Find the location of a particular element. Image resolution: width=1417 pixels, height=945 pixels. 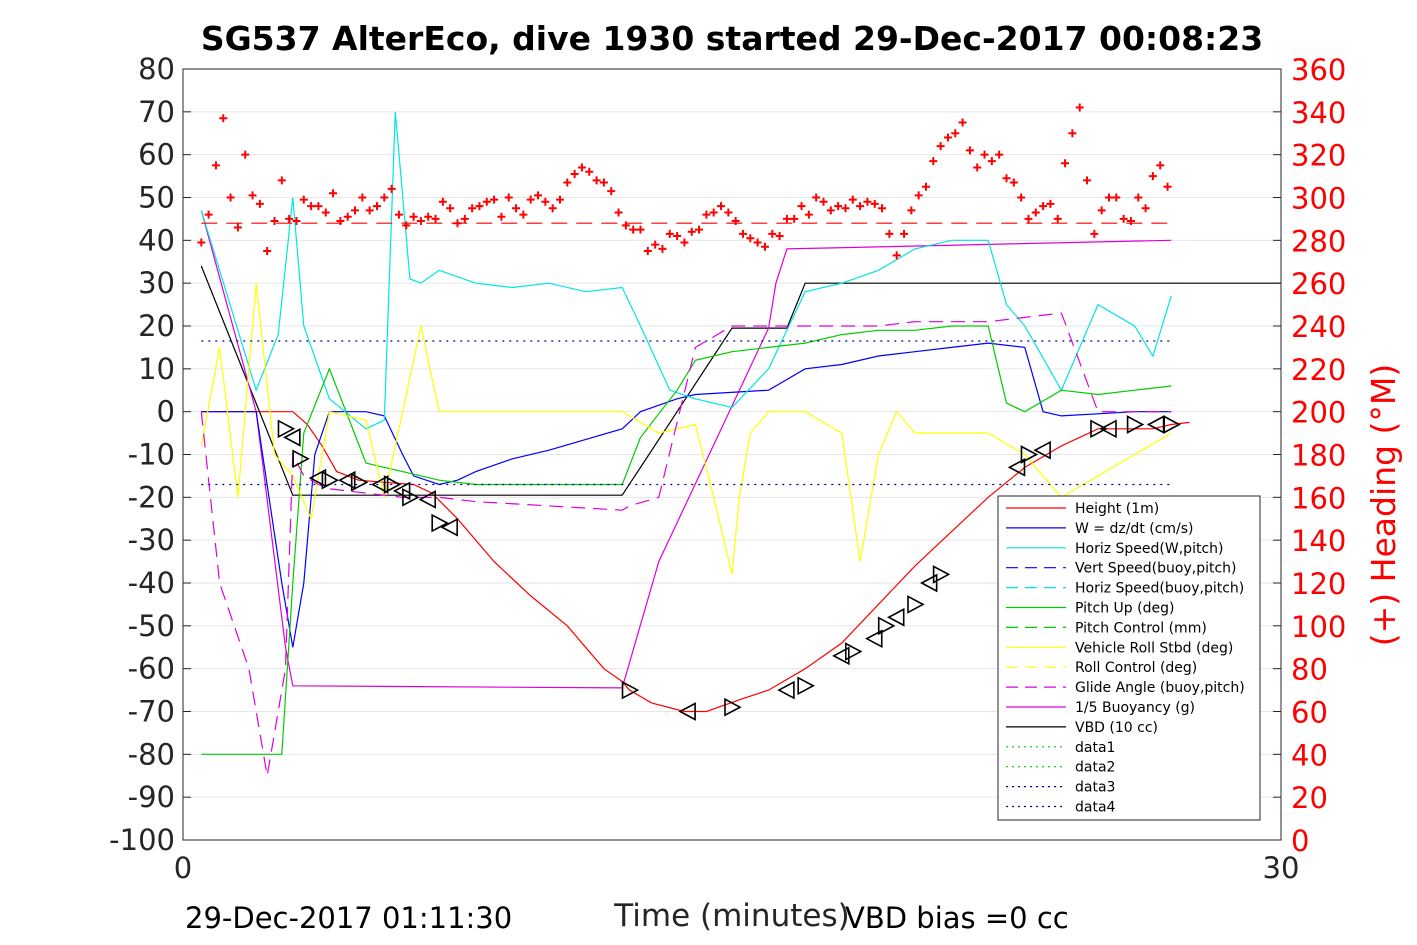

right-axis-label: (+) Heading (°M) is located at coordinates (1383, 505).